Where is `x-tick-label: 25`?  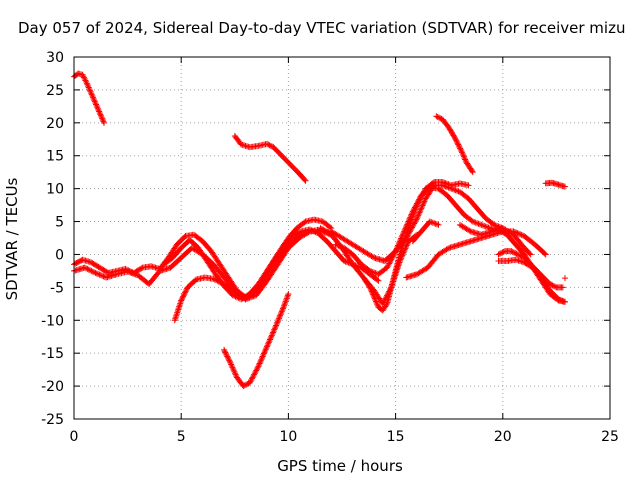 x-tick-label: 25 is located at coordinates (610, 437).